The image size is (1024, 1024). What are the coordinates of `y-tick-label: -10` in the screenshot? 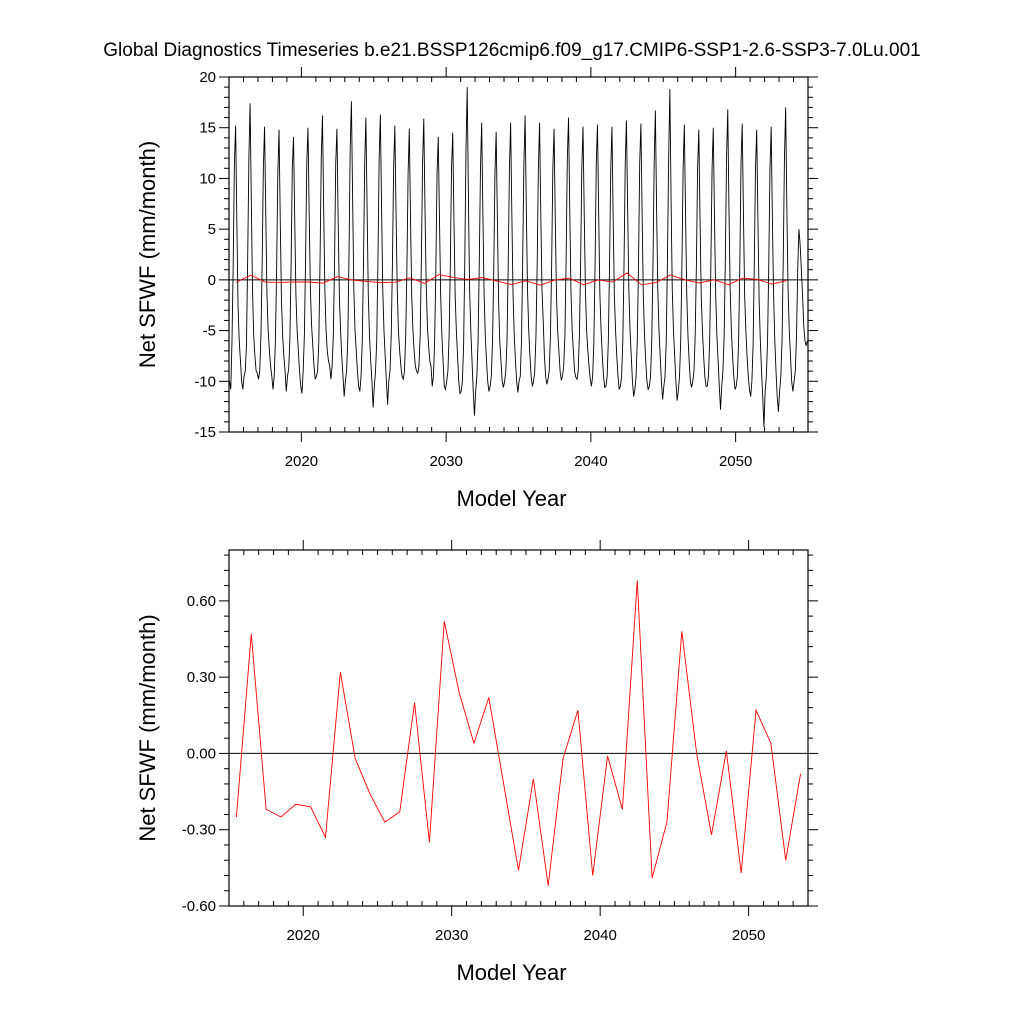 It's located at (205, 381).